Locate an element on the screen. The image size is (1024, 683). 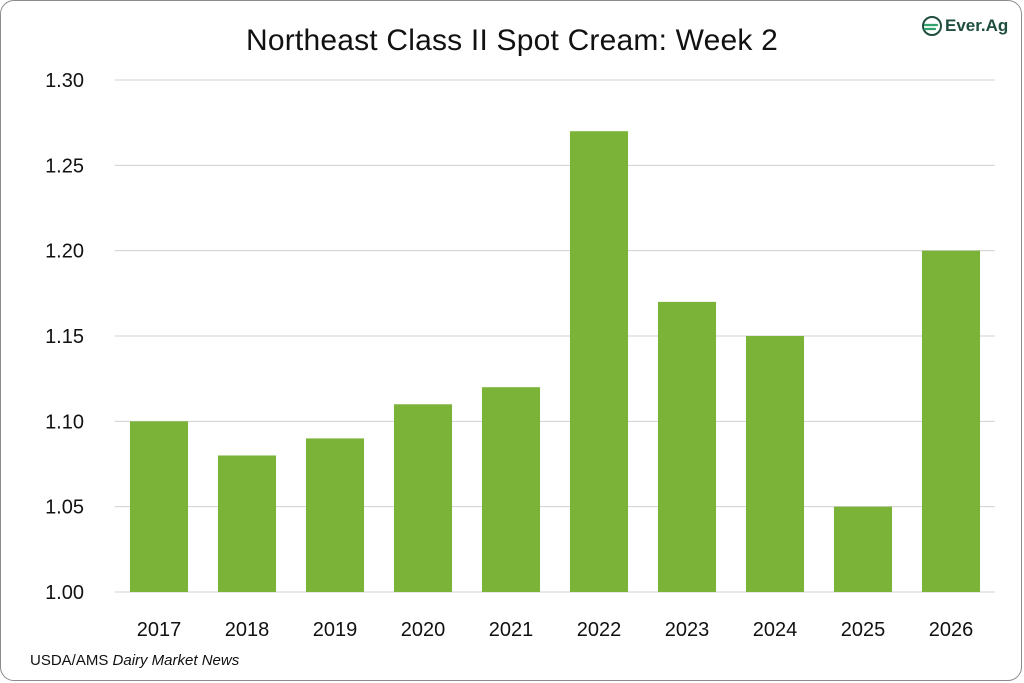
y-tick-label: 1.05 is located at coordinates (64, 508).